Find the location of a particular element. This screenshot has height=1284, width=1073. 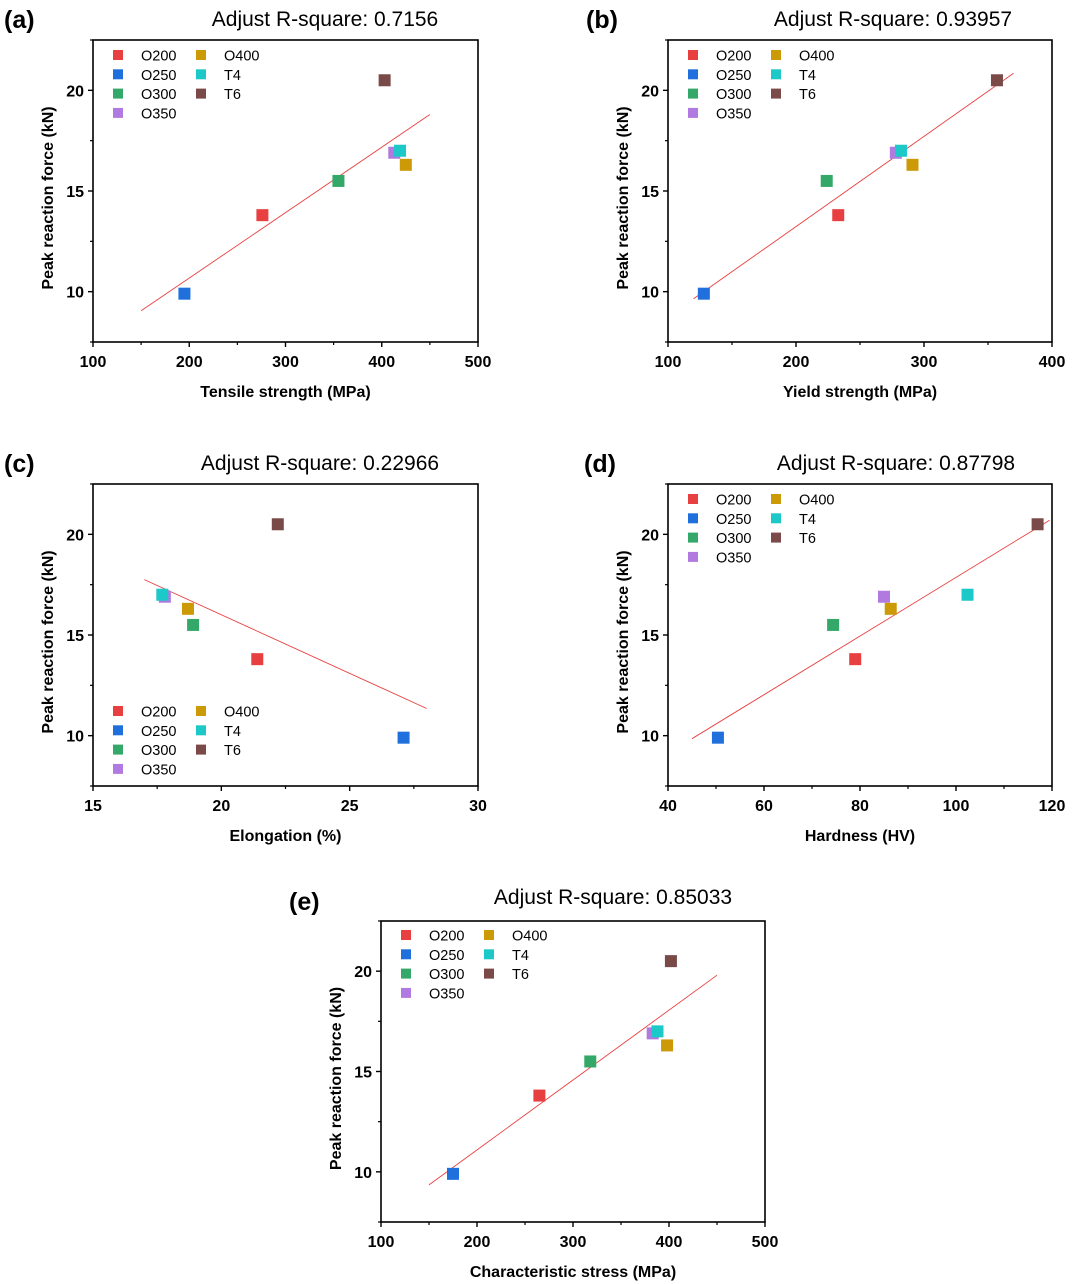

plot-frame is located at coordinates (285, 635).